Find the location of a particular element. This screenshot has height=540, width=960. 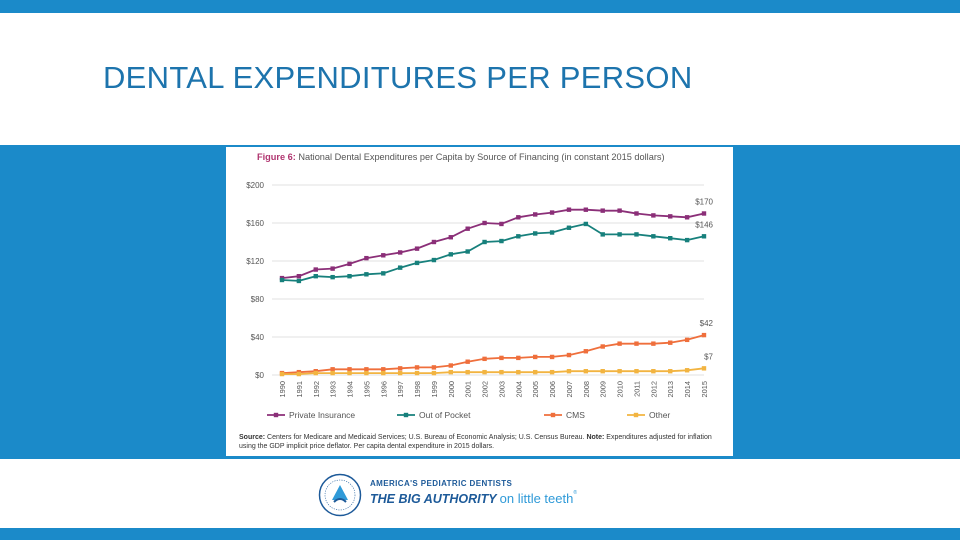

x-tick-label: 2006 is located at coordinates (552, 389).